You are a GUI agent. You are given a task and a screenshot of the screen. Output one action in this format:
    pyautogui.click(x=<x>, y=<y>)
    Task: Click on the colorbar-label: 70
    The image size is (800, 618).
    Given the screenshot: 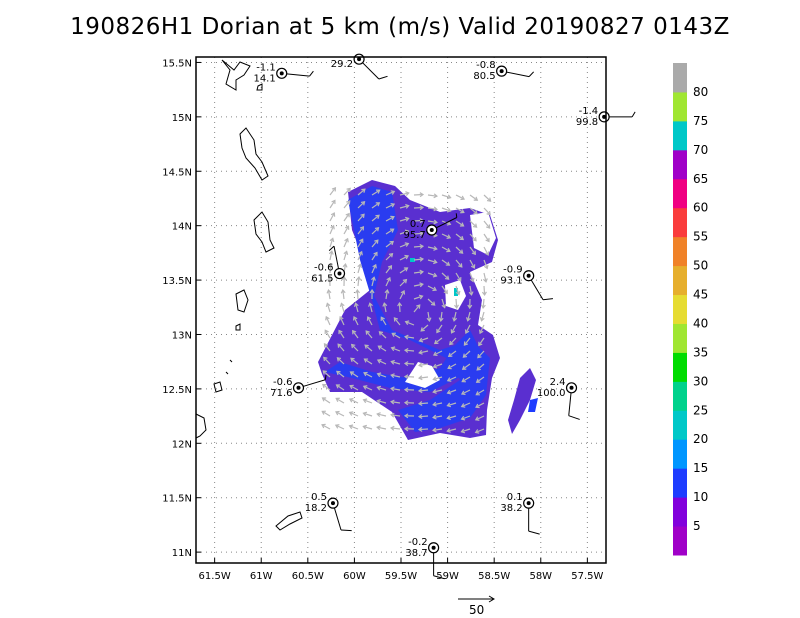 What is the action you would take?
    pyautogui.click(x=700, y=150)
    